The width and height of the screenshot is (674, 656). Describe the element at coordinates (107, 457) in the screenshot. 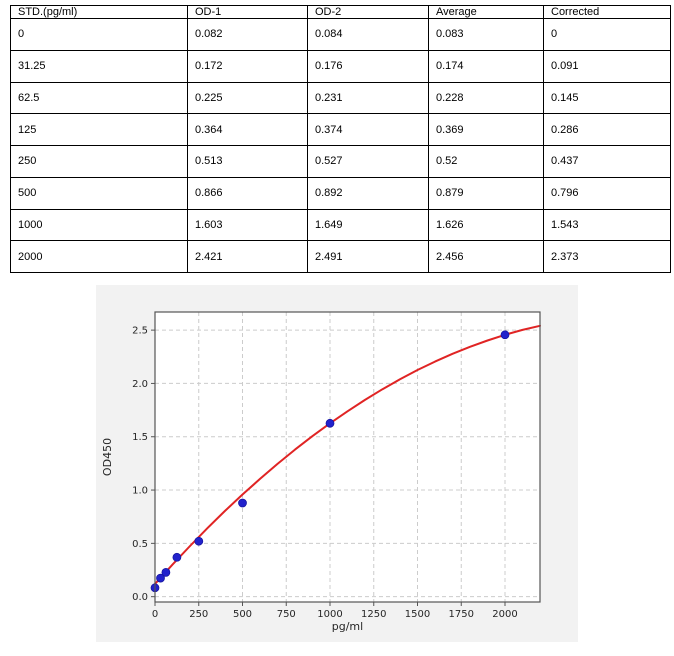

I see `y-axis-label: OD450` at that location.